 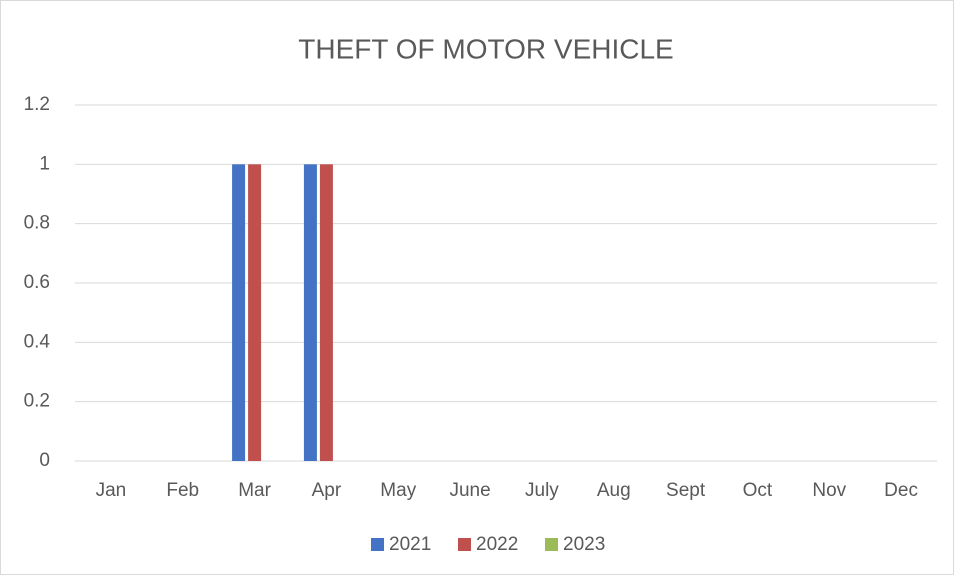 What do you see at coordinates (542, 490) in the screenshot?
I see `x-tick-label: July` at bounding box center [542, 490].